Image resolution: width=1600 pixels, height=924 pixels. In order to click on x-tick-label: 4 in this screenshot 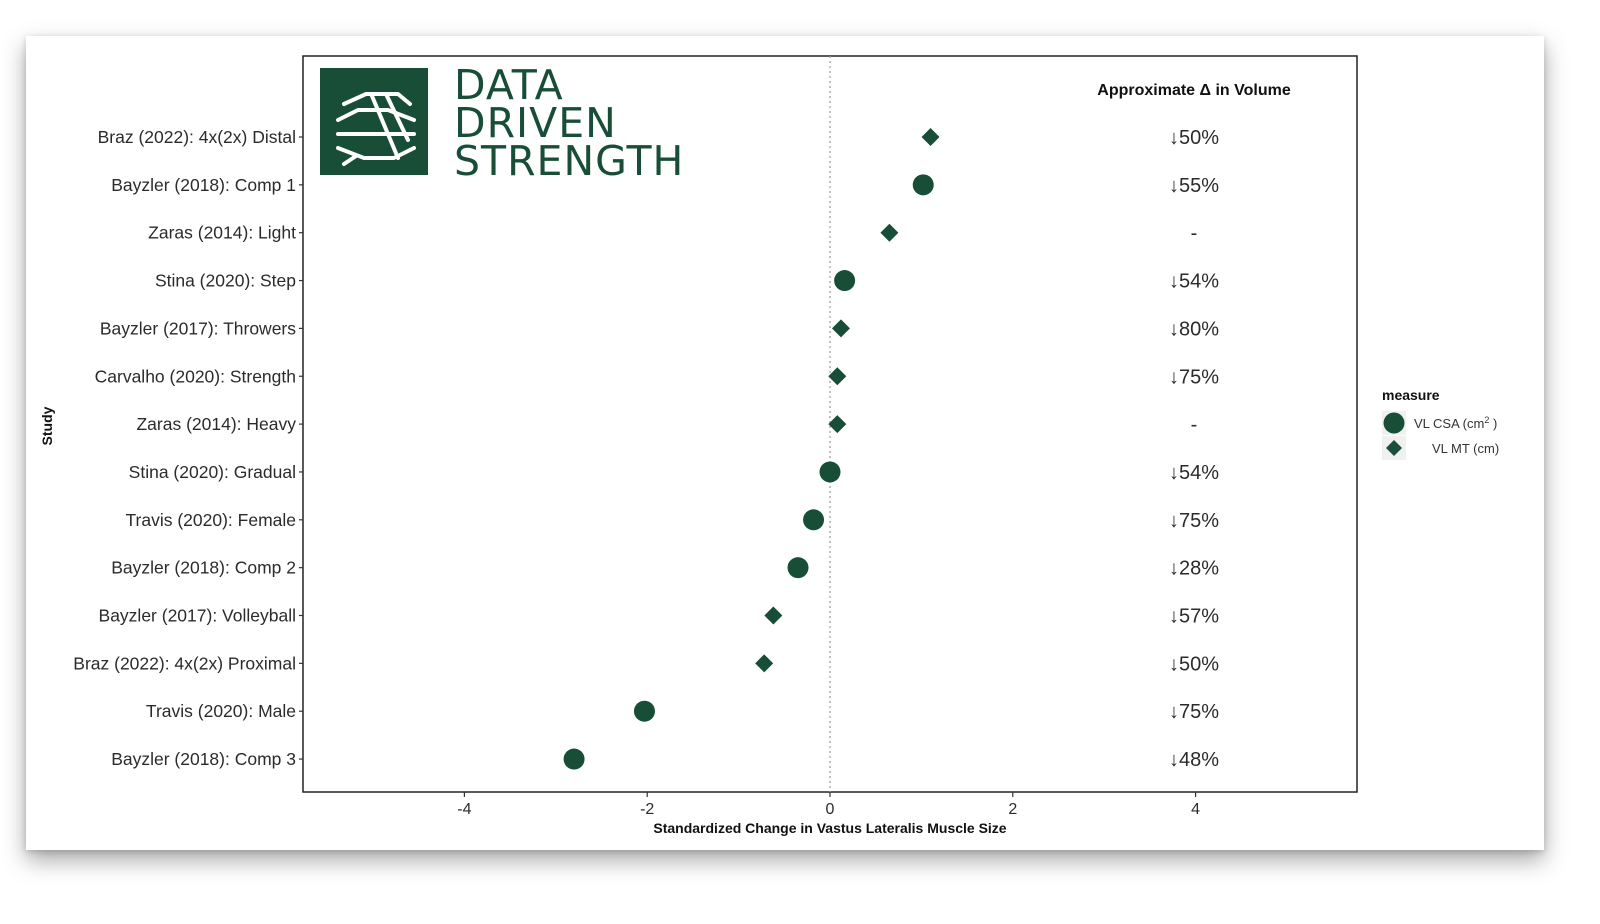, I will do `click(1195, 809)`.